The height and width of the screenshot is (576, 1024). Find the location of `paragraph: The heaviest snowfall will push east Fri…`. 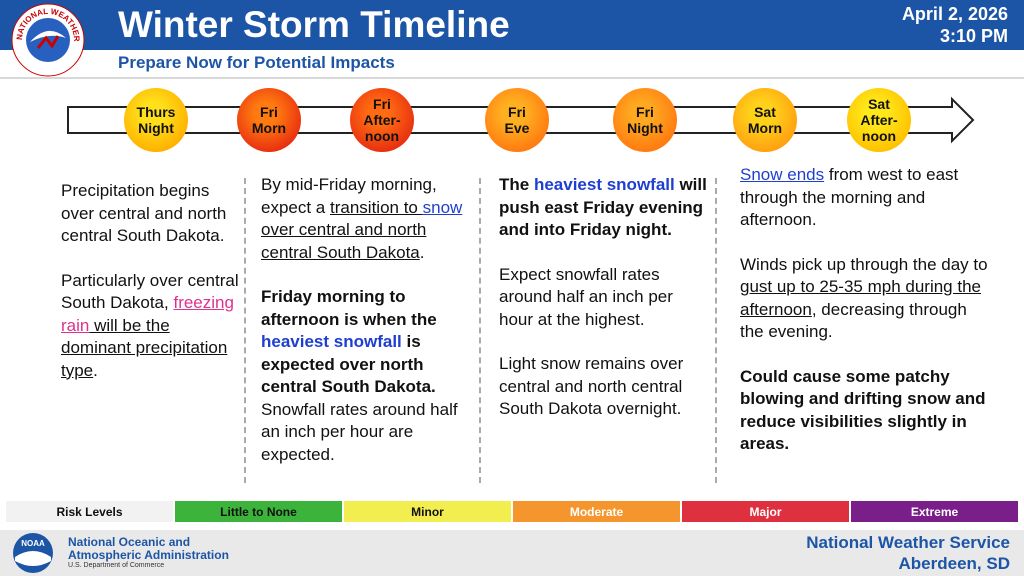

paragraph: The heaviest snowfall will push east Fri… is located at coordinates (604, 208).